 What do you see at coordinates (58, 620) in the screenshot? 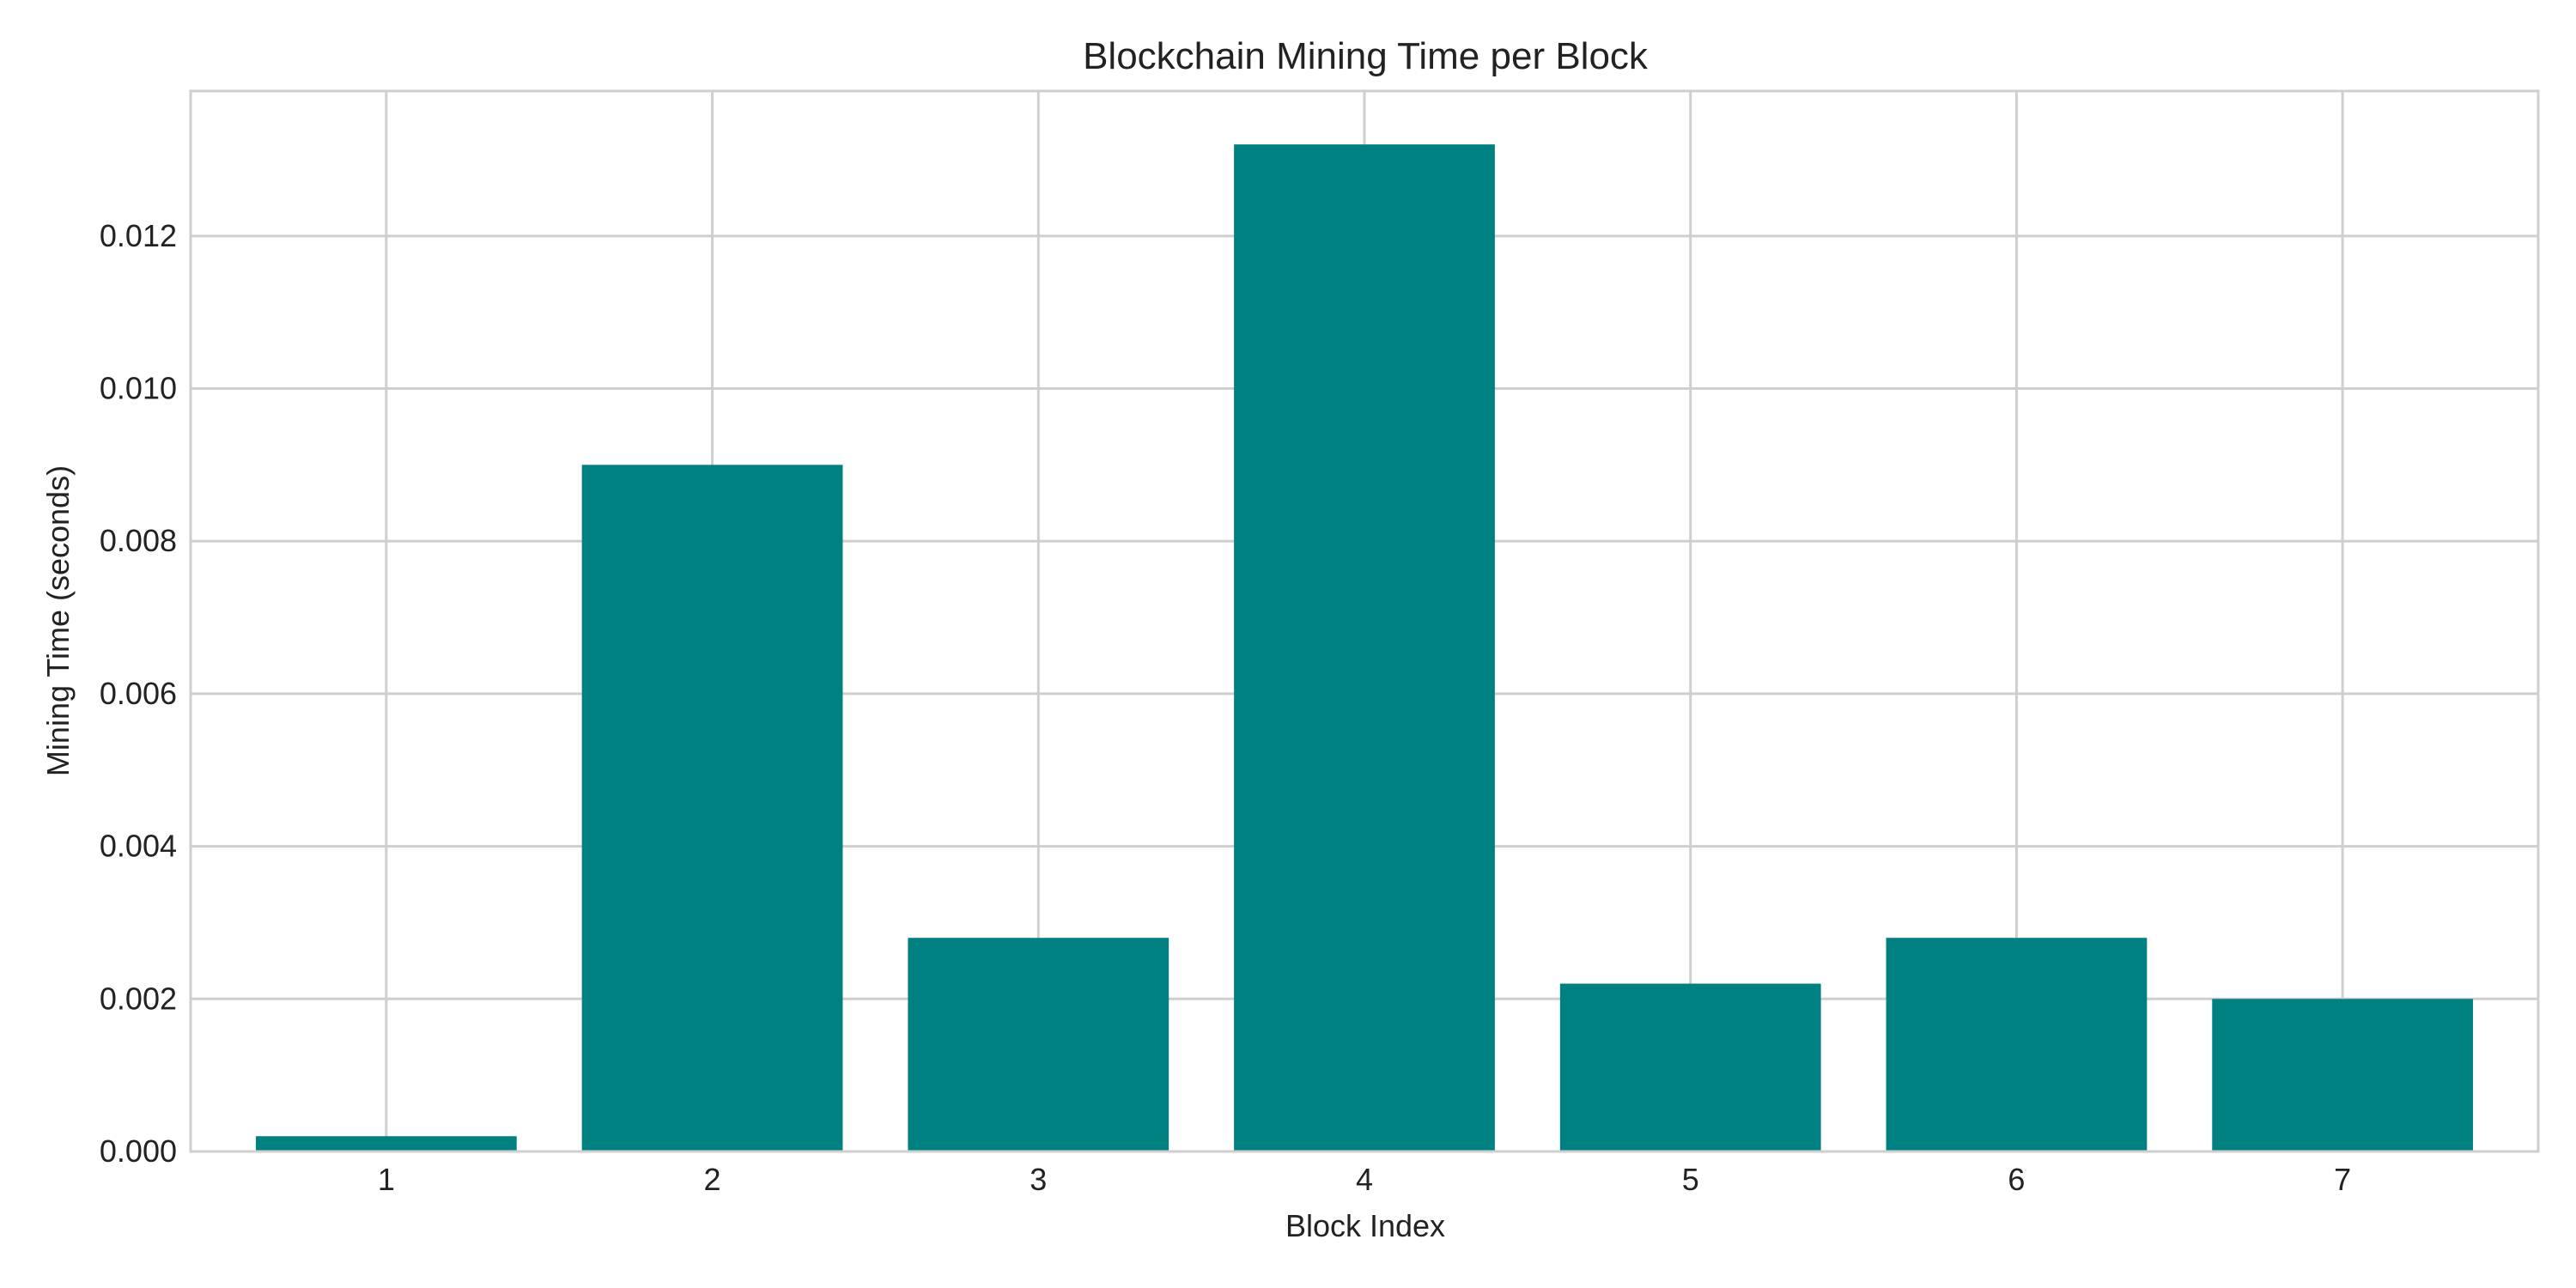
I see `y-axis-label: Mining Time (seconds)` at bounding box center [58, 620].